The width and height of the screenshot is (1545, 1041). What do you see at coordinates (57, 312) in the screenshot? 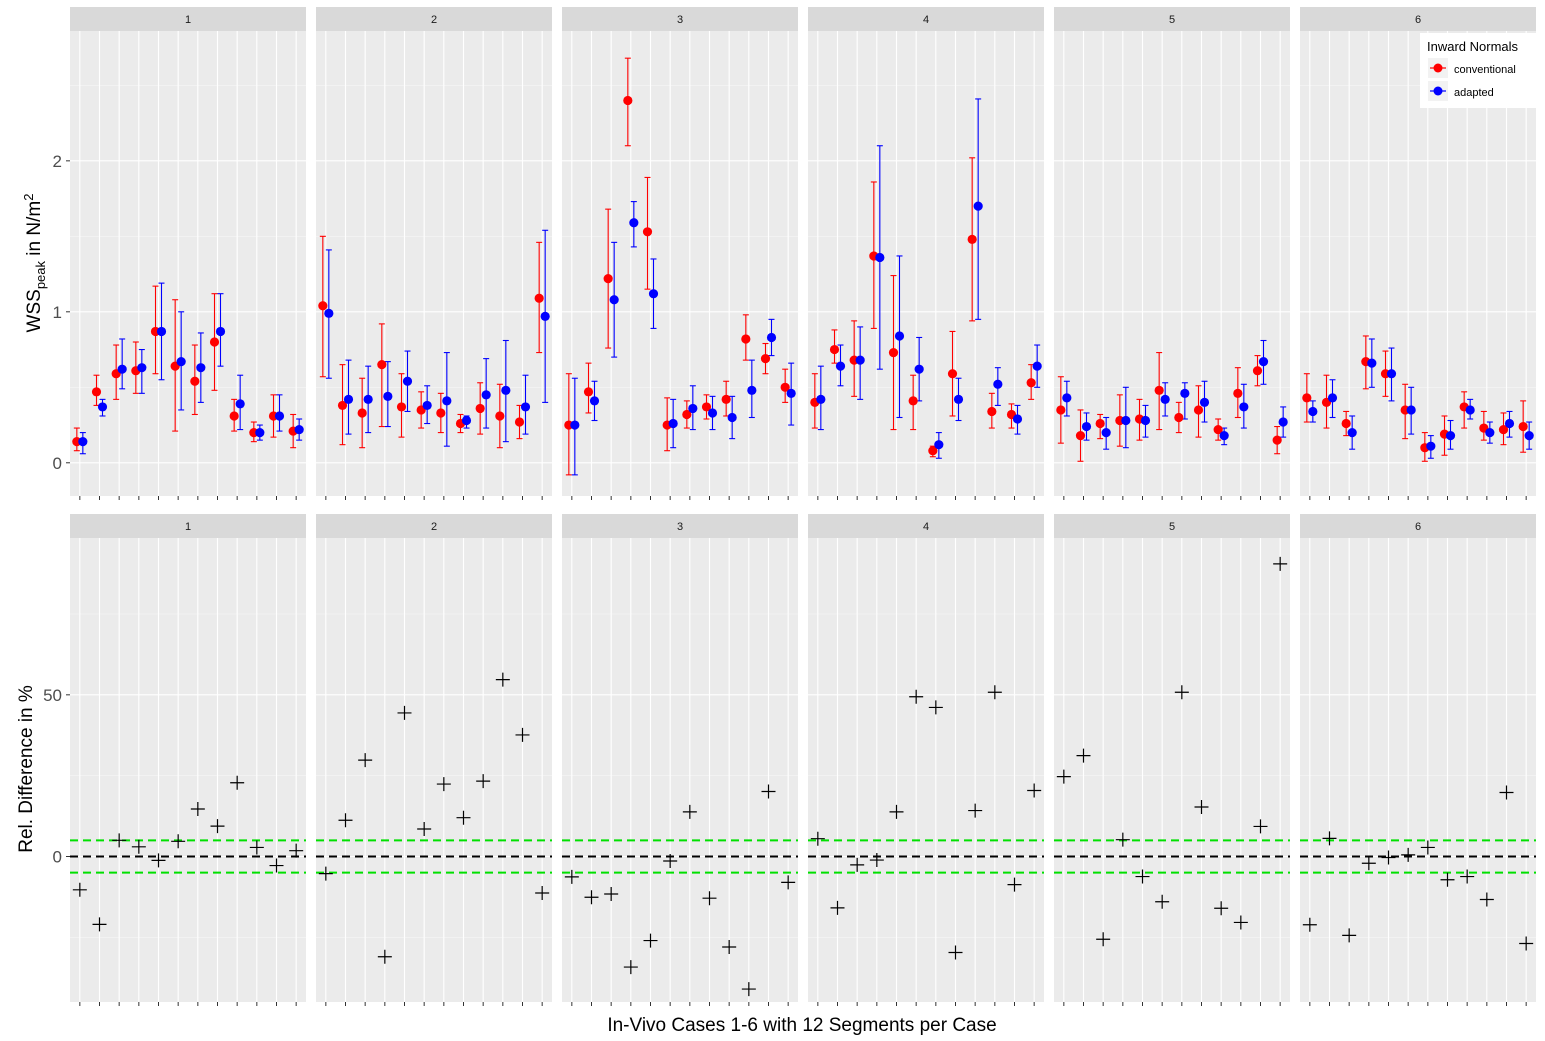
I see `y-tick-label: 1` at bounding box center [57, 312].